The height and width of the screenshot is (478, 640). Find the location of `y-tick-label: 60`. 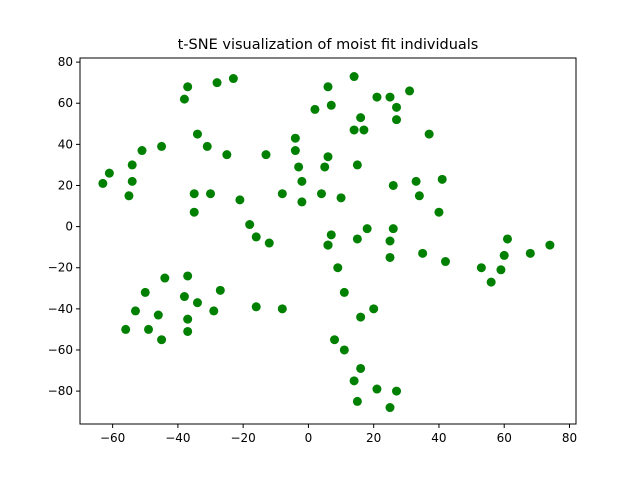

y-tick-label: 60 is located at coordinates (65, 103).